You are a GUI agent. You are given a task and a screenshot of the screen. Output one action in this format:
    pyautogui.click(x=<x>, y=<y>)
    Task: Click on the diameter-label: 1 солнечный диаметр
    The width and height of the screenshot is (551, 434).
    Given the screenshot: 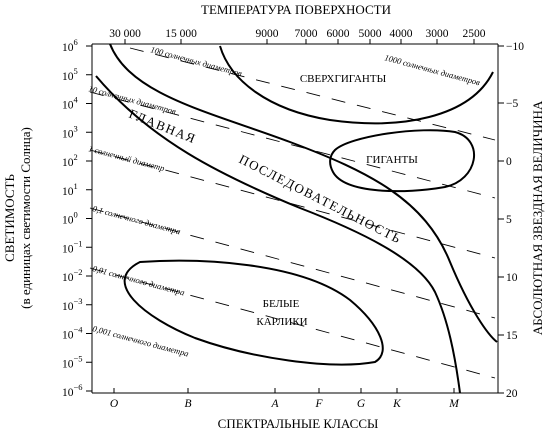 What is the action you would take?
    pyautogui.click(x=126, y=158)
    